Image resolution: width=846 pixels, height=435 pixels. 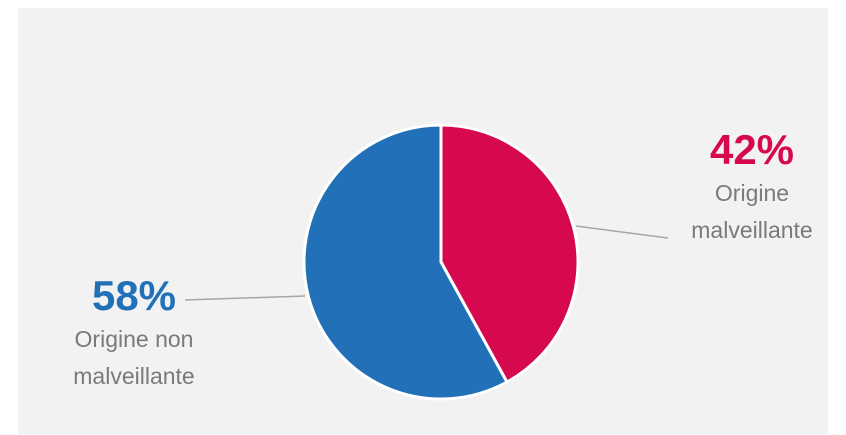 What do you see at coordinates (134, 339) in the screenshot?
I see `slice-label-non-malveillante-line1: Origine non` at bounding box center [134, 339].